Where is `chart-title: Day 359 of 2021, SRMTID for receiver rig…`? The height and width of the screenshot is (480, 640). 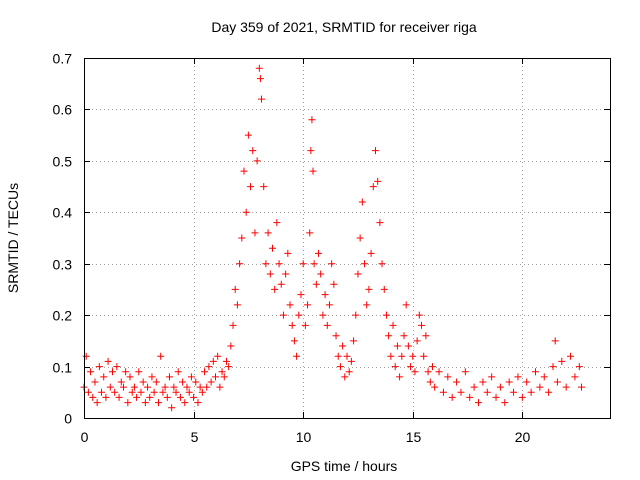
chart-title: Day 359 of 2021, SRMTID for receiver rig… is located at coordinates (344, 27).